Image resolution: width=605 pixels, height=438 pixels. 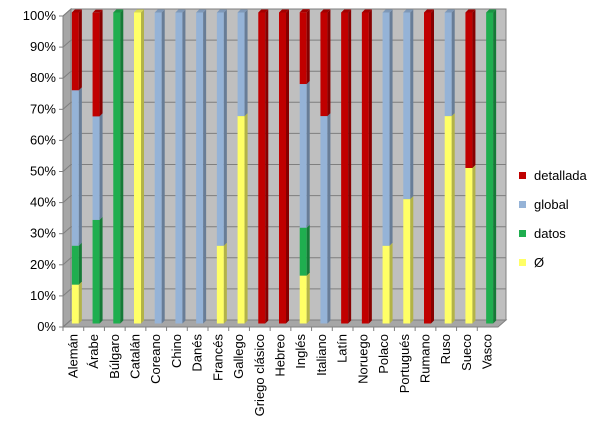 What do you see at coordinates (43, 77) in the screenshot?
I see `y-tick-label: 80%` at bounding box center [43, 77].